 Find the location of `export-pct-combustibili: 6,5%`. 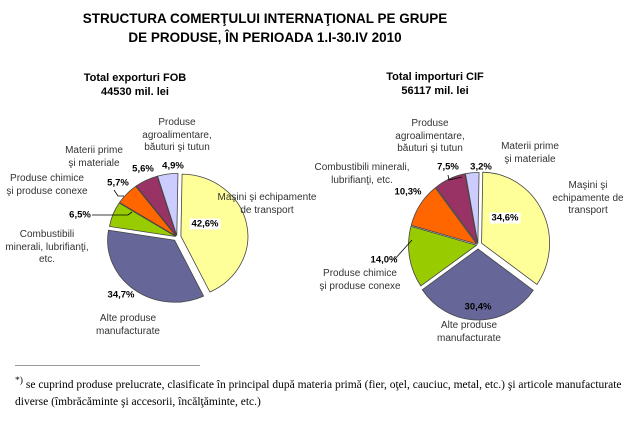

export-pct-combustibili: 6,5% is located at coordinates (80, 215).